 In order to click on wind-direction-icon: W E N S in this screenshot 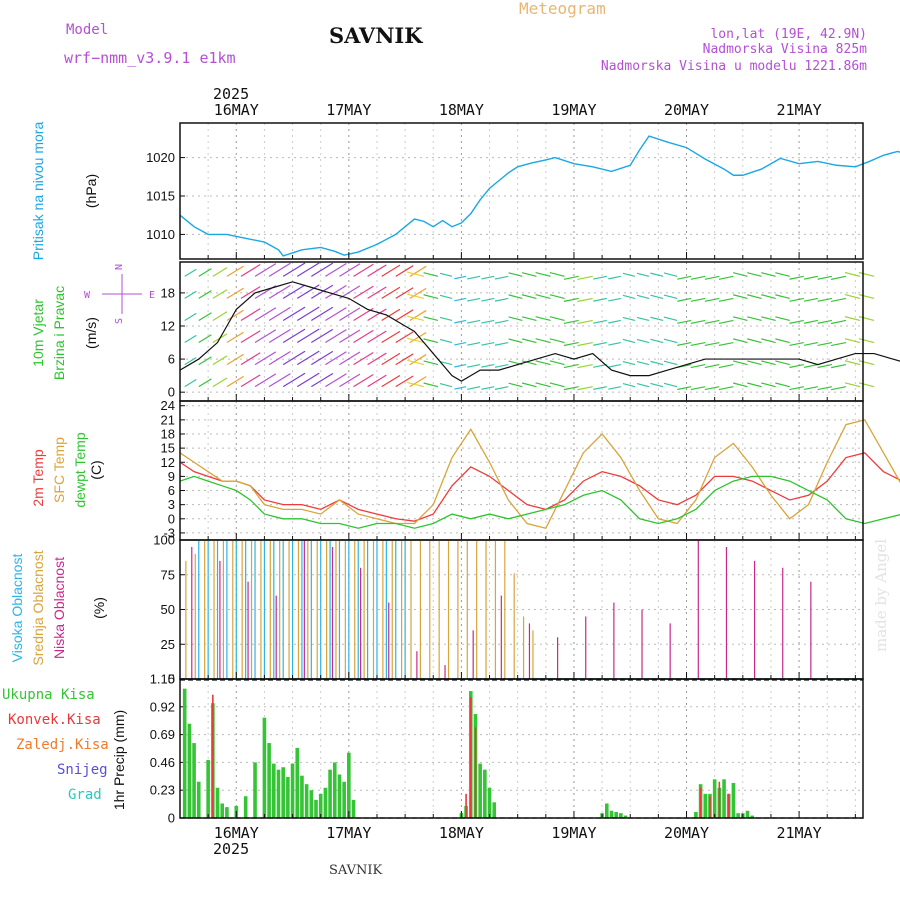, I will do `click(119, 294)`.